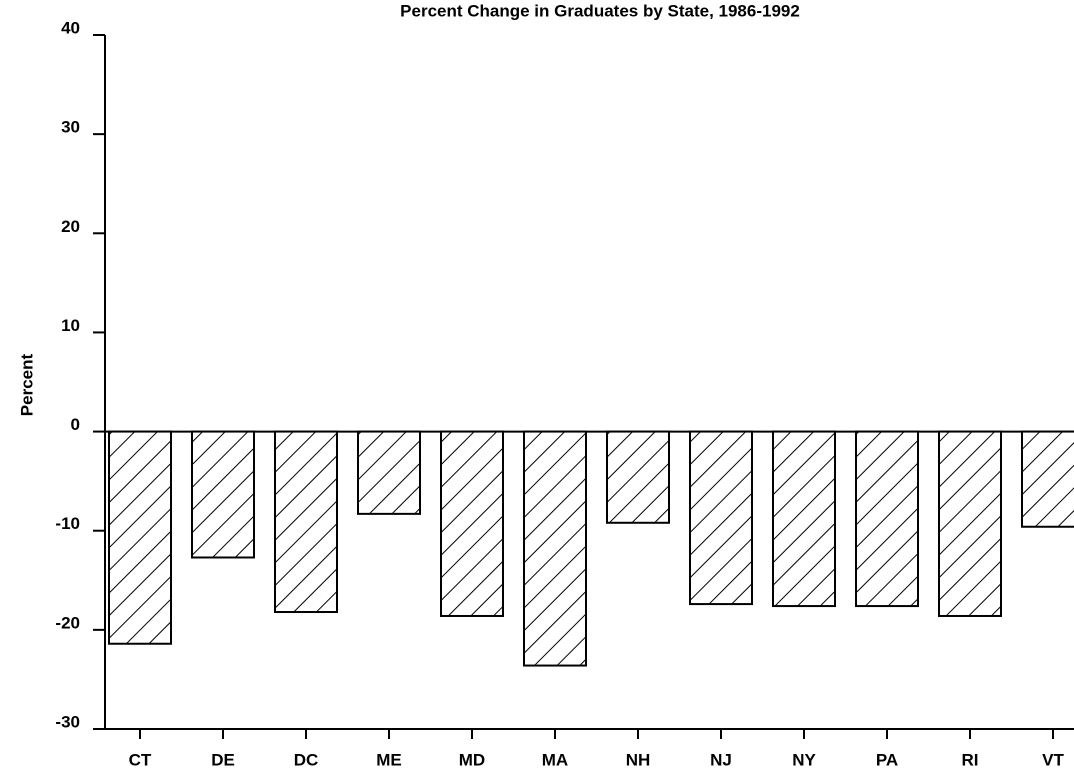 The width and height of the screenshot is (1074, 773). I want to click on x-tick-label: ME, so click(389, 759).